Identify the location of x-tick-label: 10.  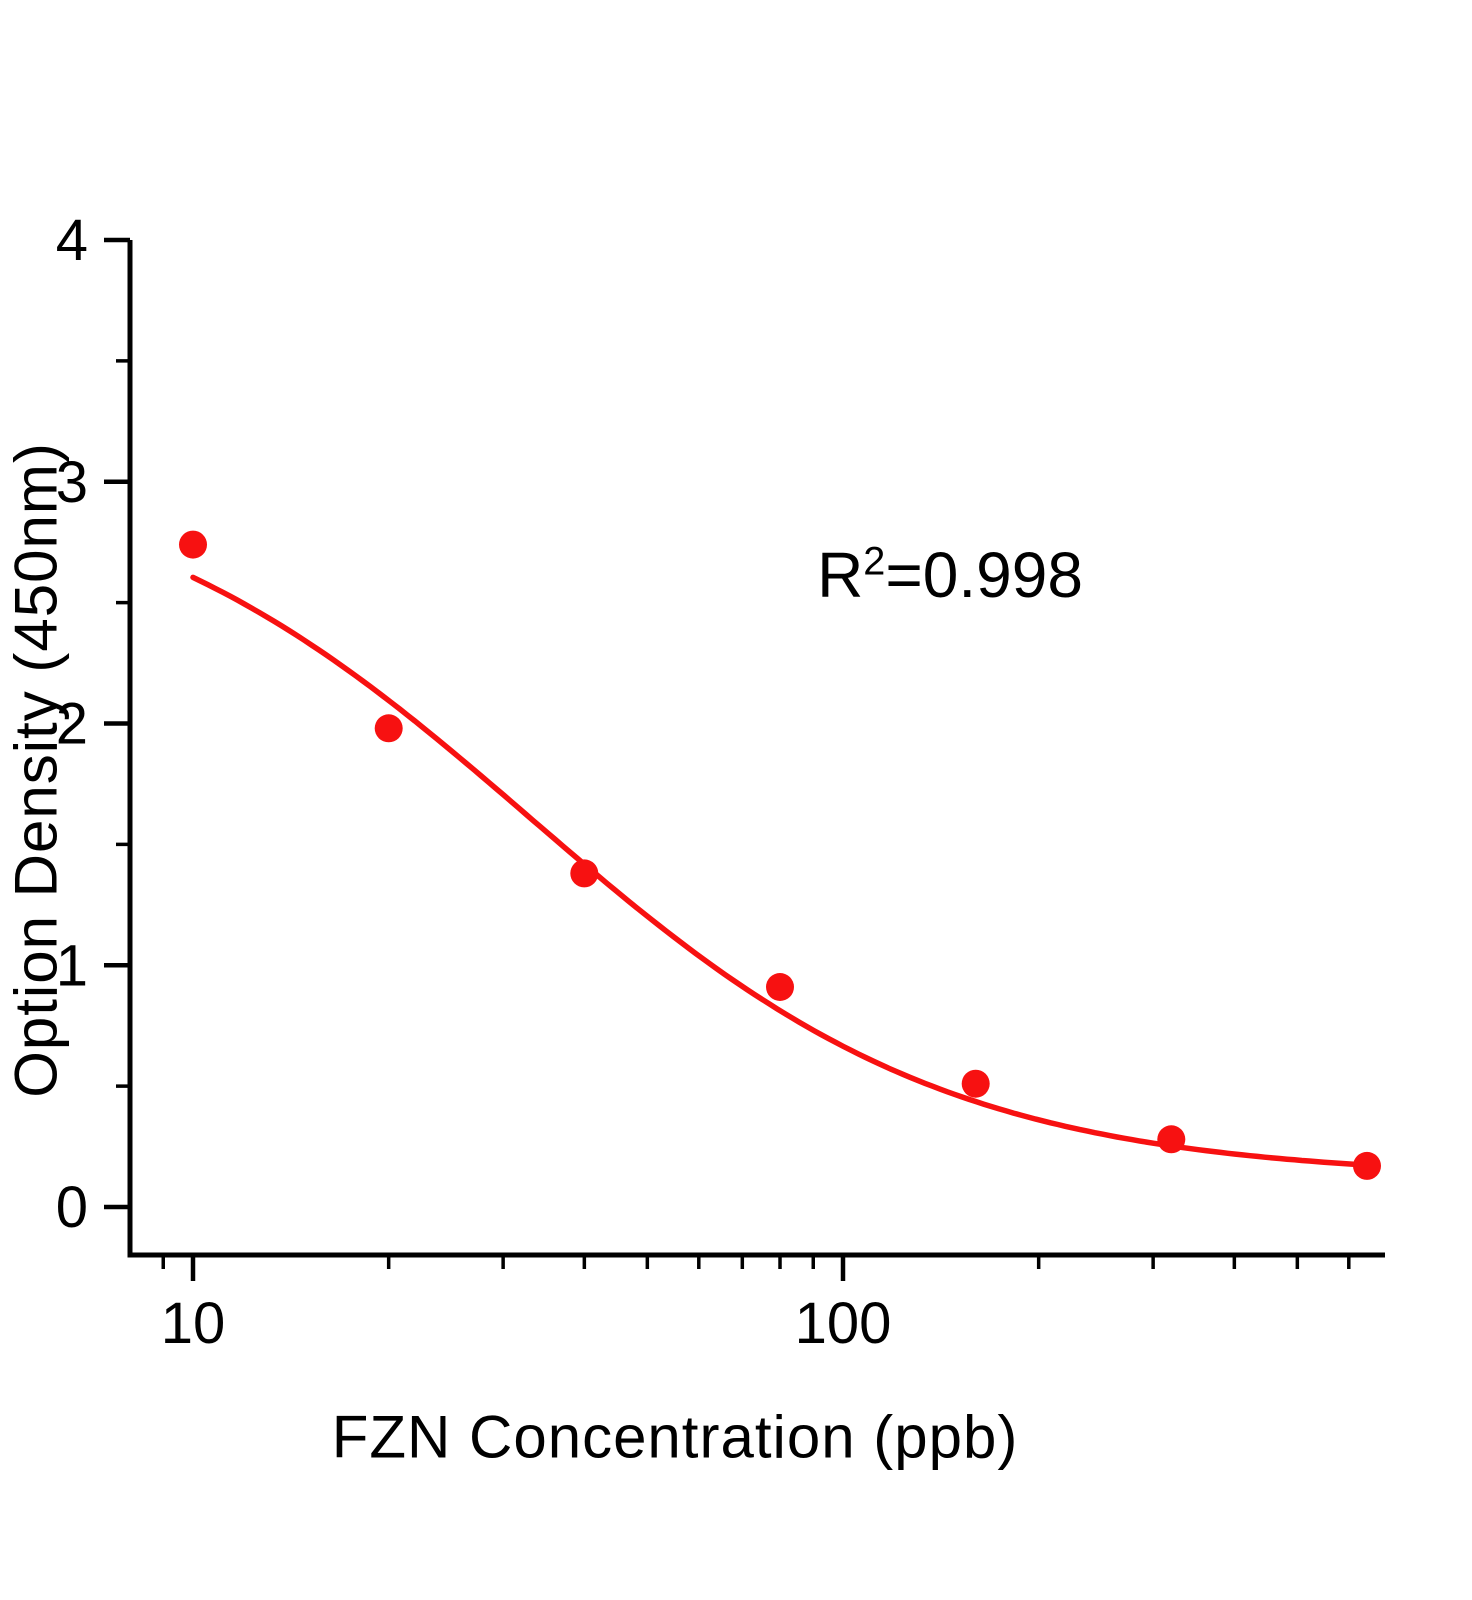
(193, 1323).